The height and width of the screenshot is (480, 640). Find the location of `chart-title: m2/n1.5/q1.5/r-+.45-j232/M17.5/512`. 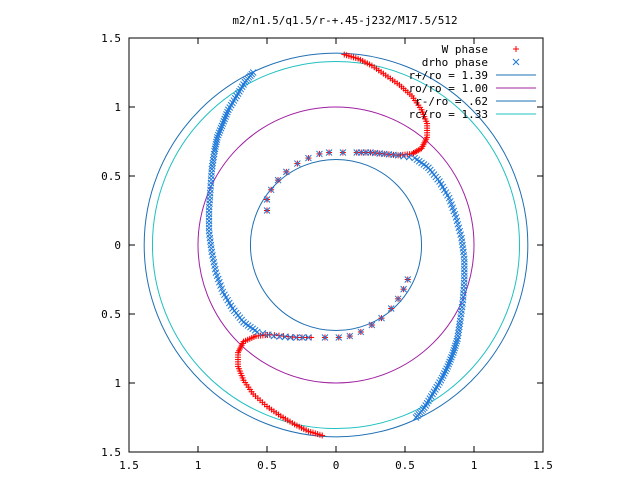

chart-title: m2/n1.5/q1.5/r-+.45-j232/M17.5/512 is located at coordinates (344, 20).